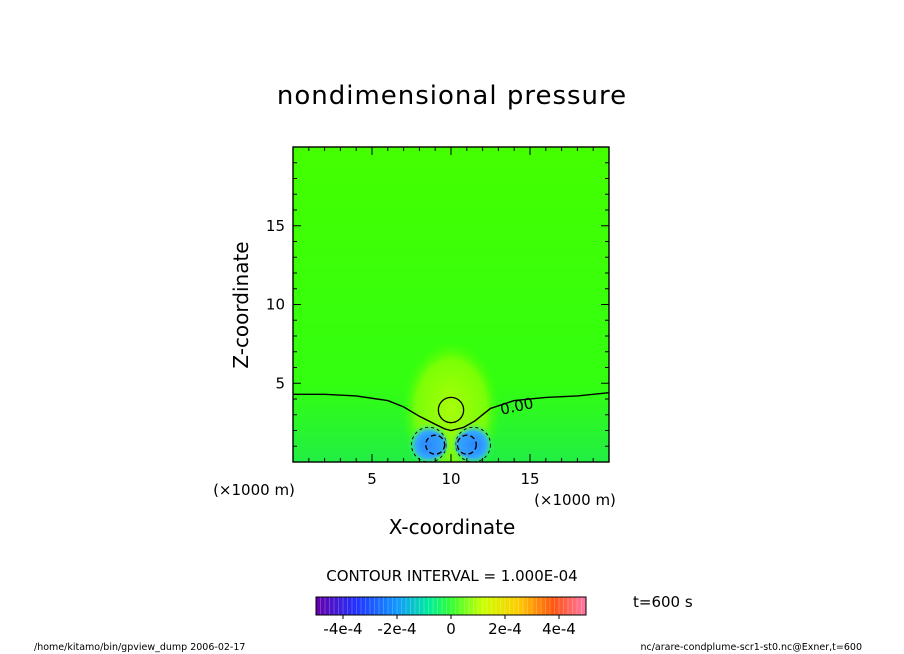 This screenshot has width=904, height=654. Describe the element at coordinates (241, 304) in the screenshot. I see `y-axis-label: Z-coordinate` at that location.